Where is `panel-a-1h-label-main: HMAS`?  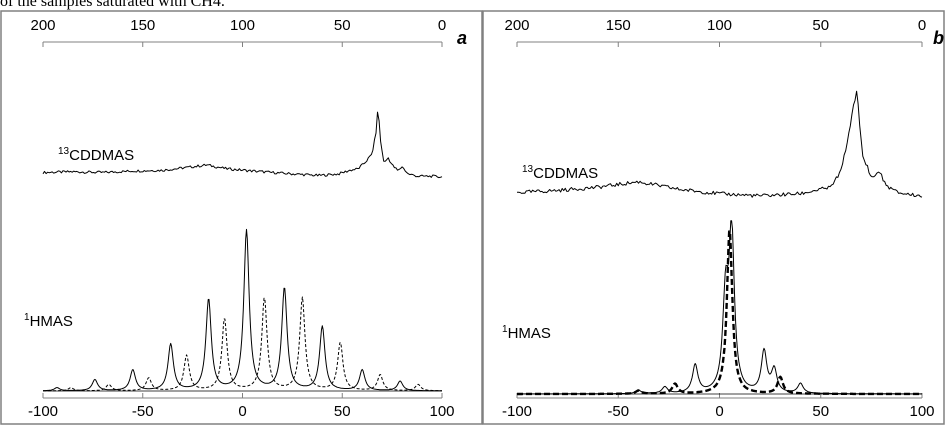
panel-a-1h-label-main: HMAS is located at coordinates (51, 321).